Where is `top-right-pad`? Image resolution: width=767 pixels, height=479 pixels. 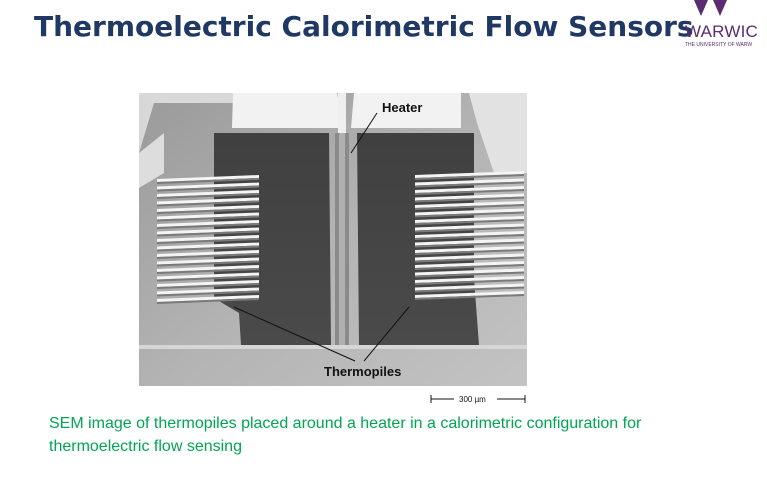 top-right-pad is located at coordinates (406, 110).